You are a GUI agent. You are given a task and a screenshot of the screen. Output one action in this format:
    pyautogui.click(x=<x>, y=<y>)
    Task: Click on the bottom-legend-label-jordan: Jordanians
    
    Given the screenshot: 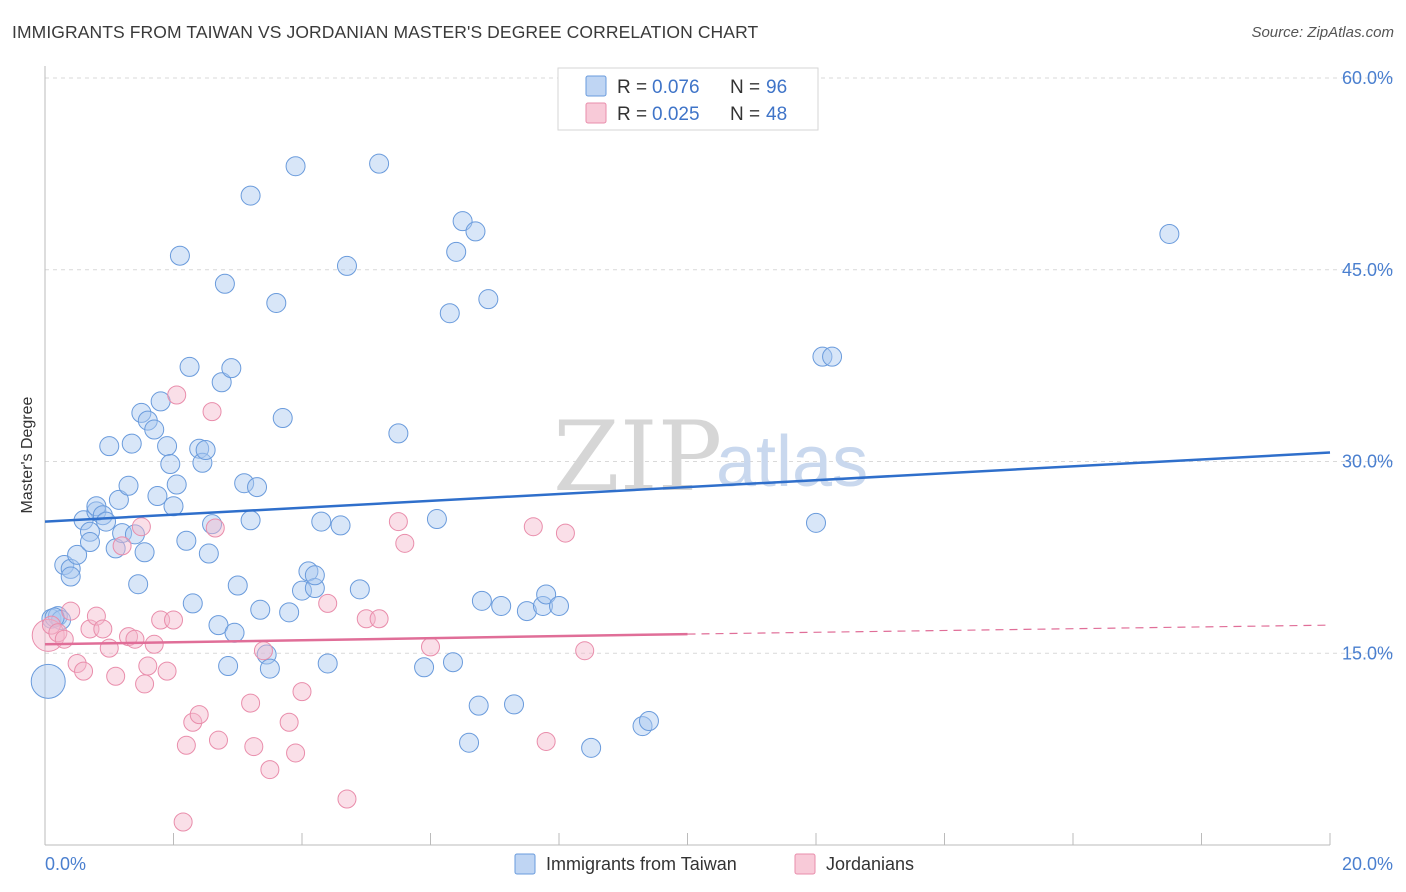 What is the action you would take?
    pyautogui.click(x=870, y=864)
    